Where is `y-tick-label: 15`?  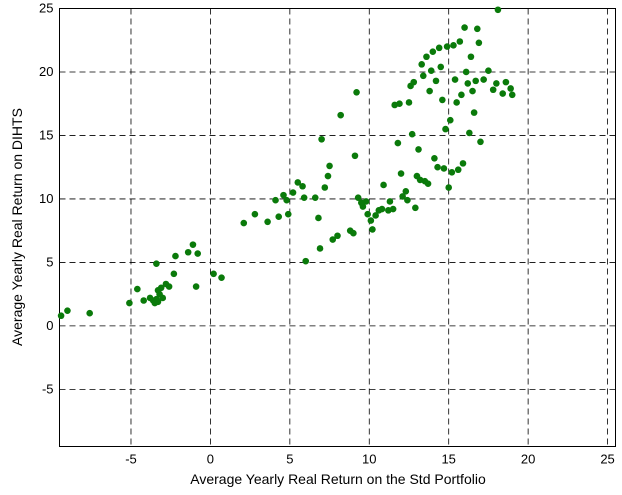
y-tick-label: 15 is located at coordinates (46, 134).